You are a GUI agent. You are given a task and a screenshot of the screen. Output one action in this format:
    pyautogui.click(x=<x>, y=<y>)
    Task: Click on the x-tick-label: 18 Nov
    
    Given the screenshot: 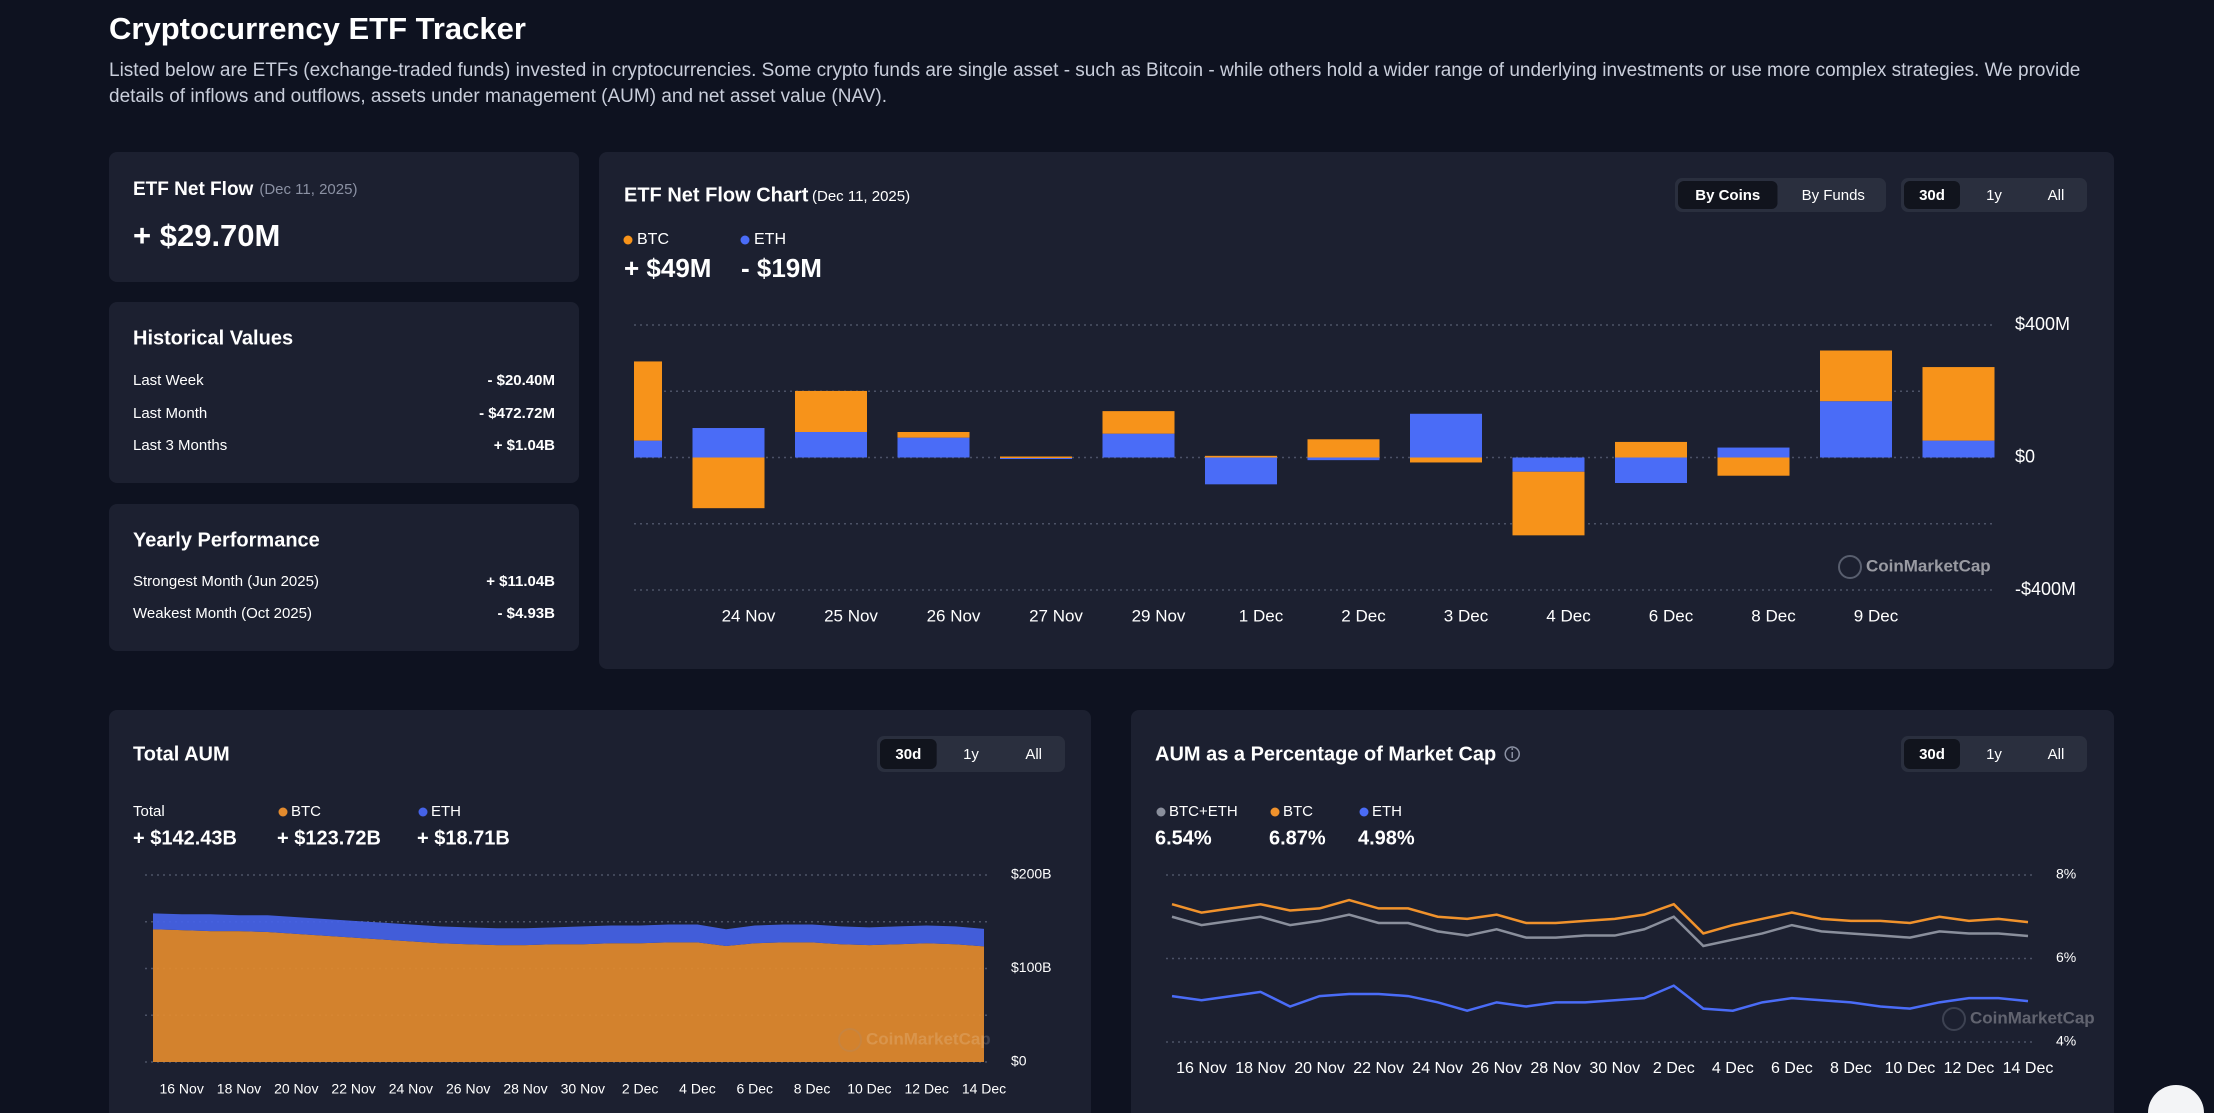 What is the action you would take?
    pyautogui.click(x=1260, y=1068)
    